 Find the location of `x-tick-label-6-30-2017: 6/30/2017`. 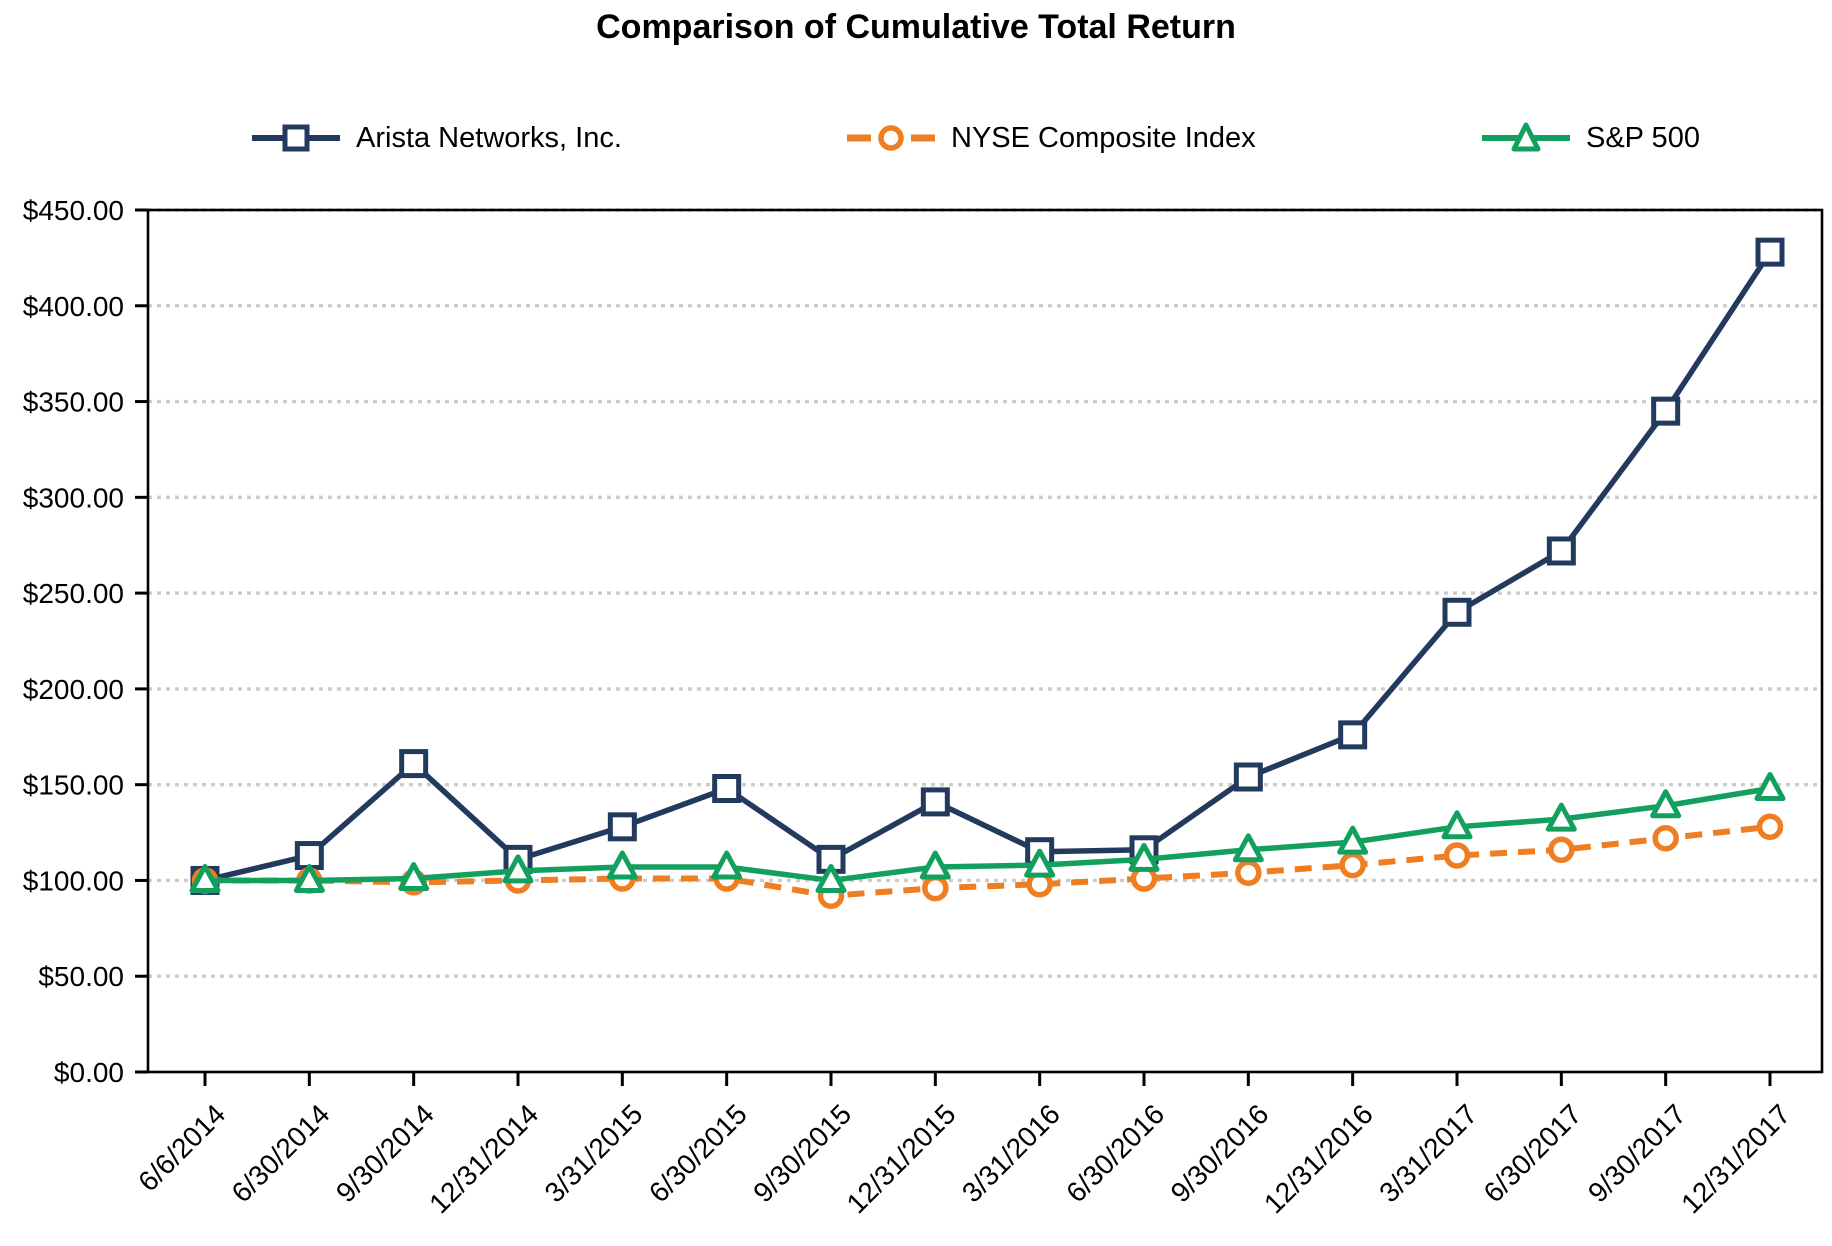

x-tick-label-6-30-2017: 6/30/2017 is located at coordinates (1533, 1153).